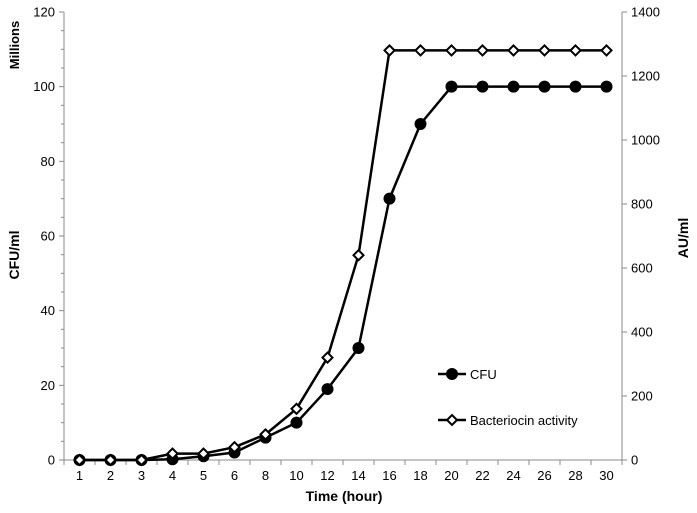 Image resolution: width=697 pixels, height=513 pixels. I want to click on left-tick-label: 100, so click(44, 86).